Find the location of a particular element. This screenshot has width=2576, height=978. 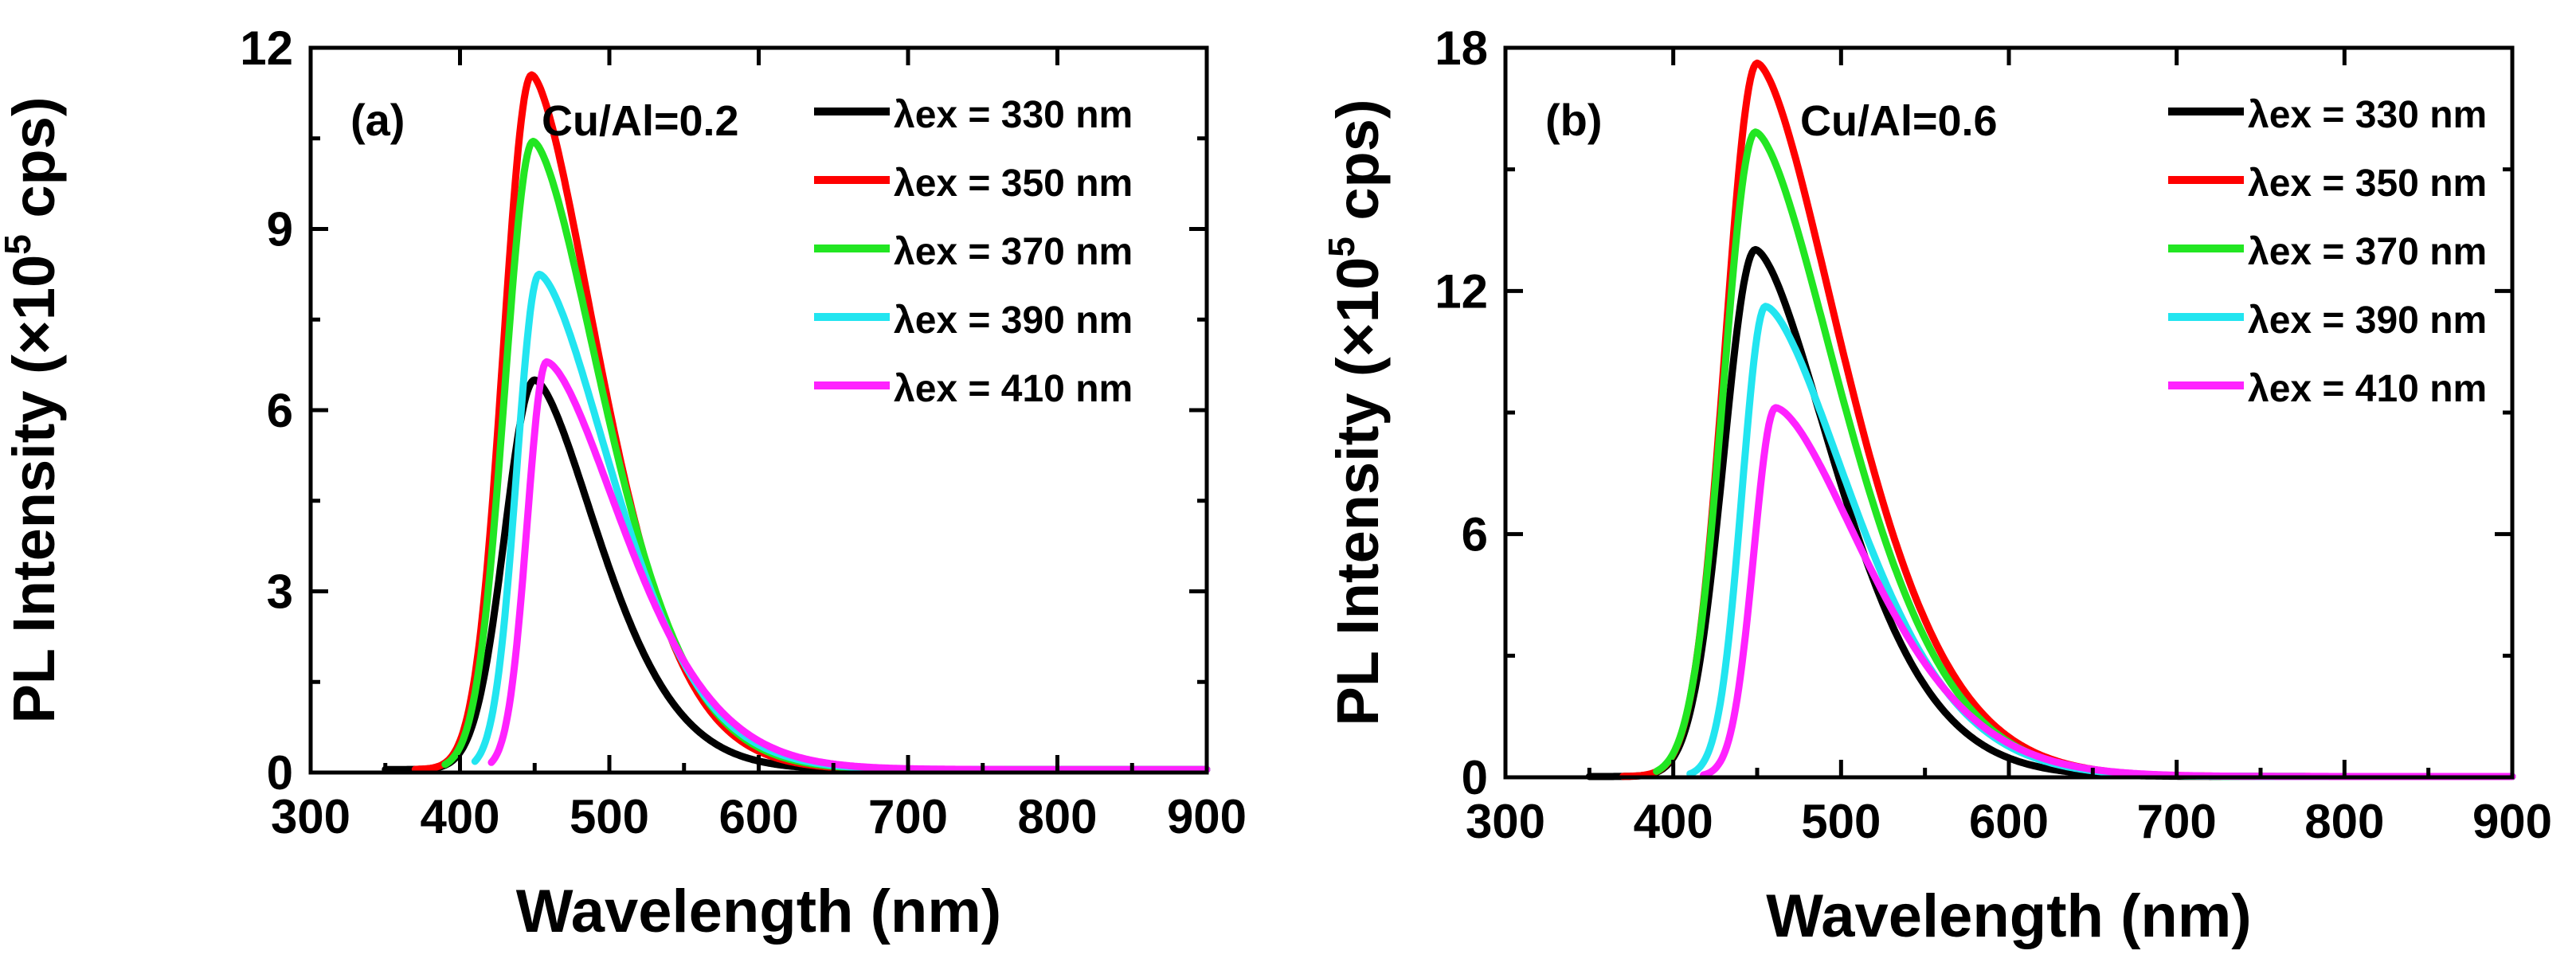

y-tick-label: 9 is located at coordinates (280, 229).